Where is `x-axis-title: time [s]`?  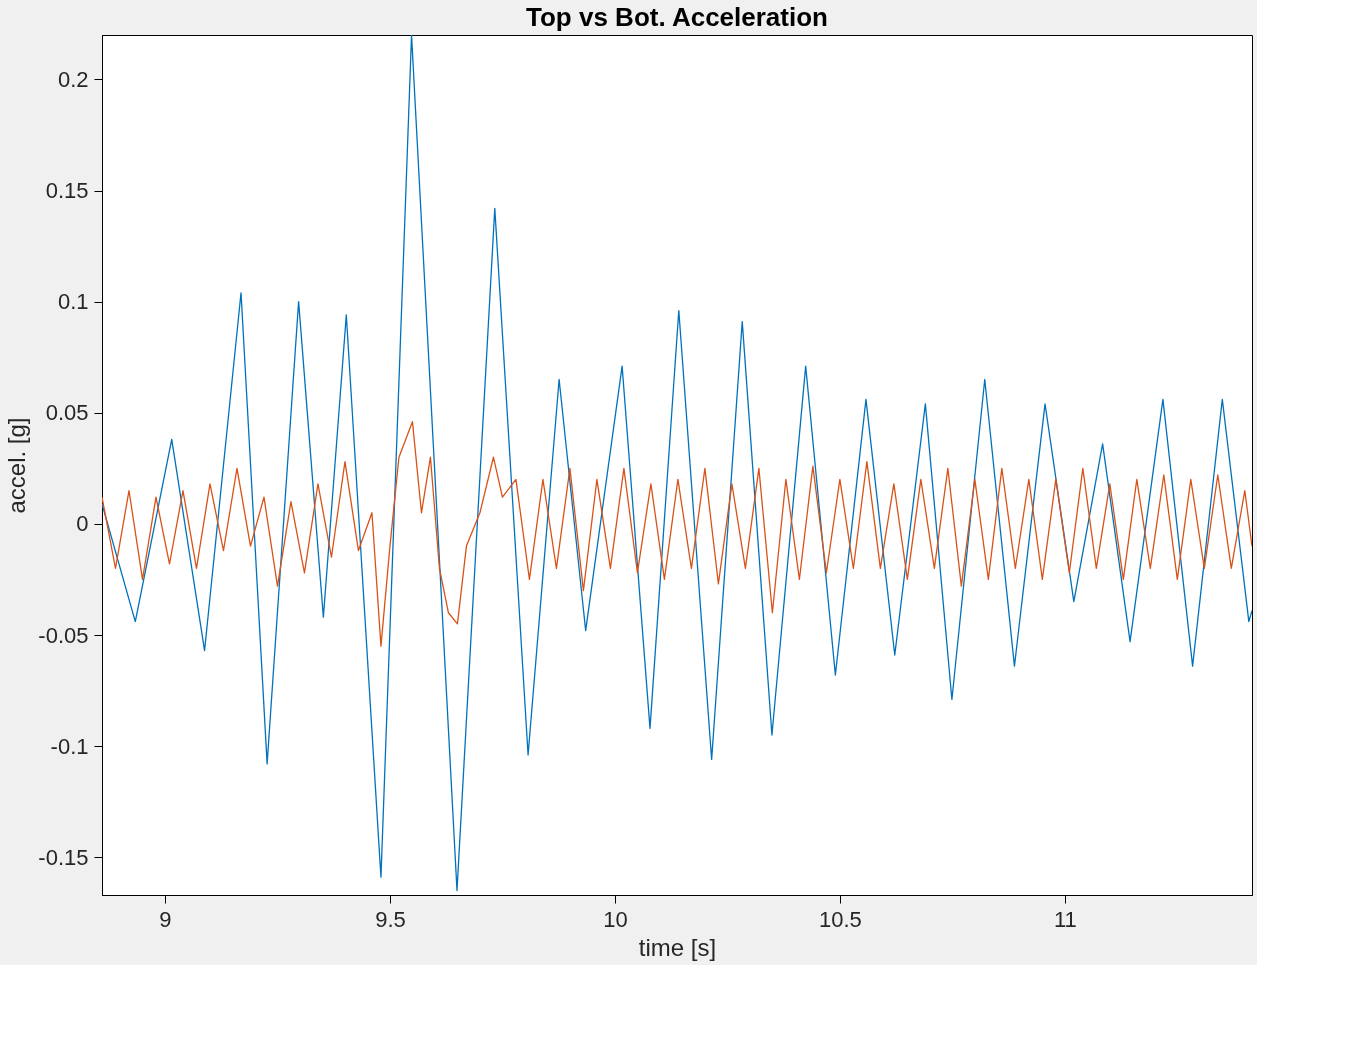 x-axis-title: time [s] is located at coordinates (677, 947).